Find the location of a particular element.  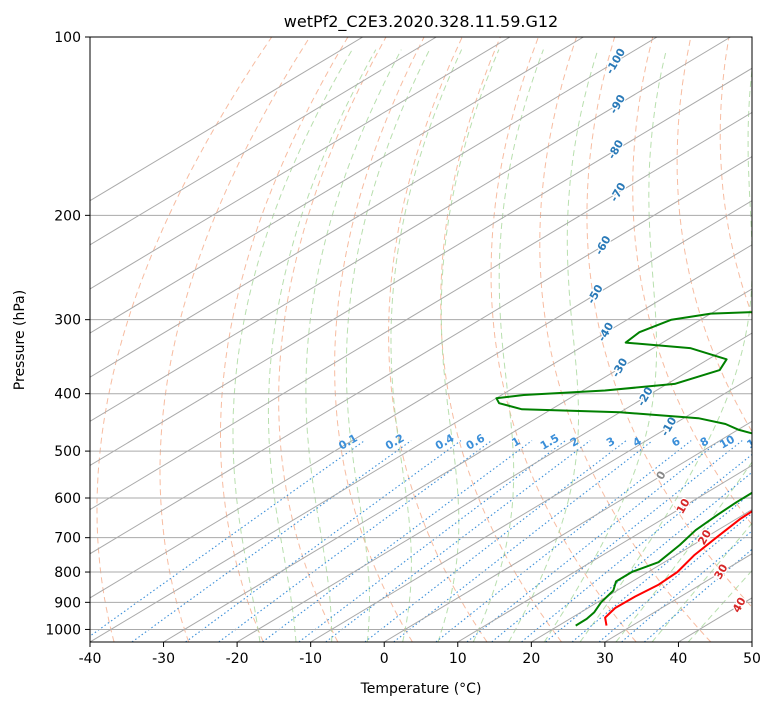

profile-lines is located at coordinates (623, 469).